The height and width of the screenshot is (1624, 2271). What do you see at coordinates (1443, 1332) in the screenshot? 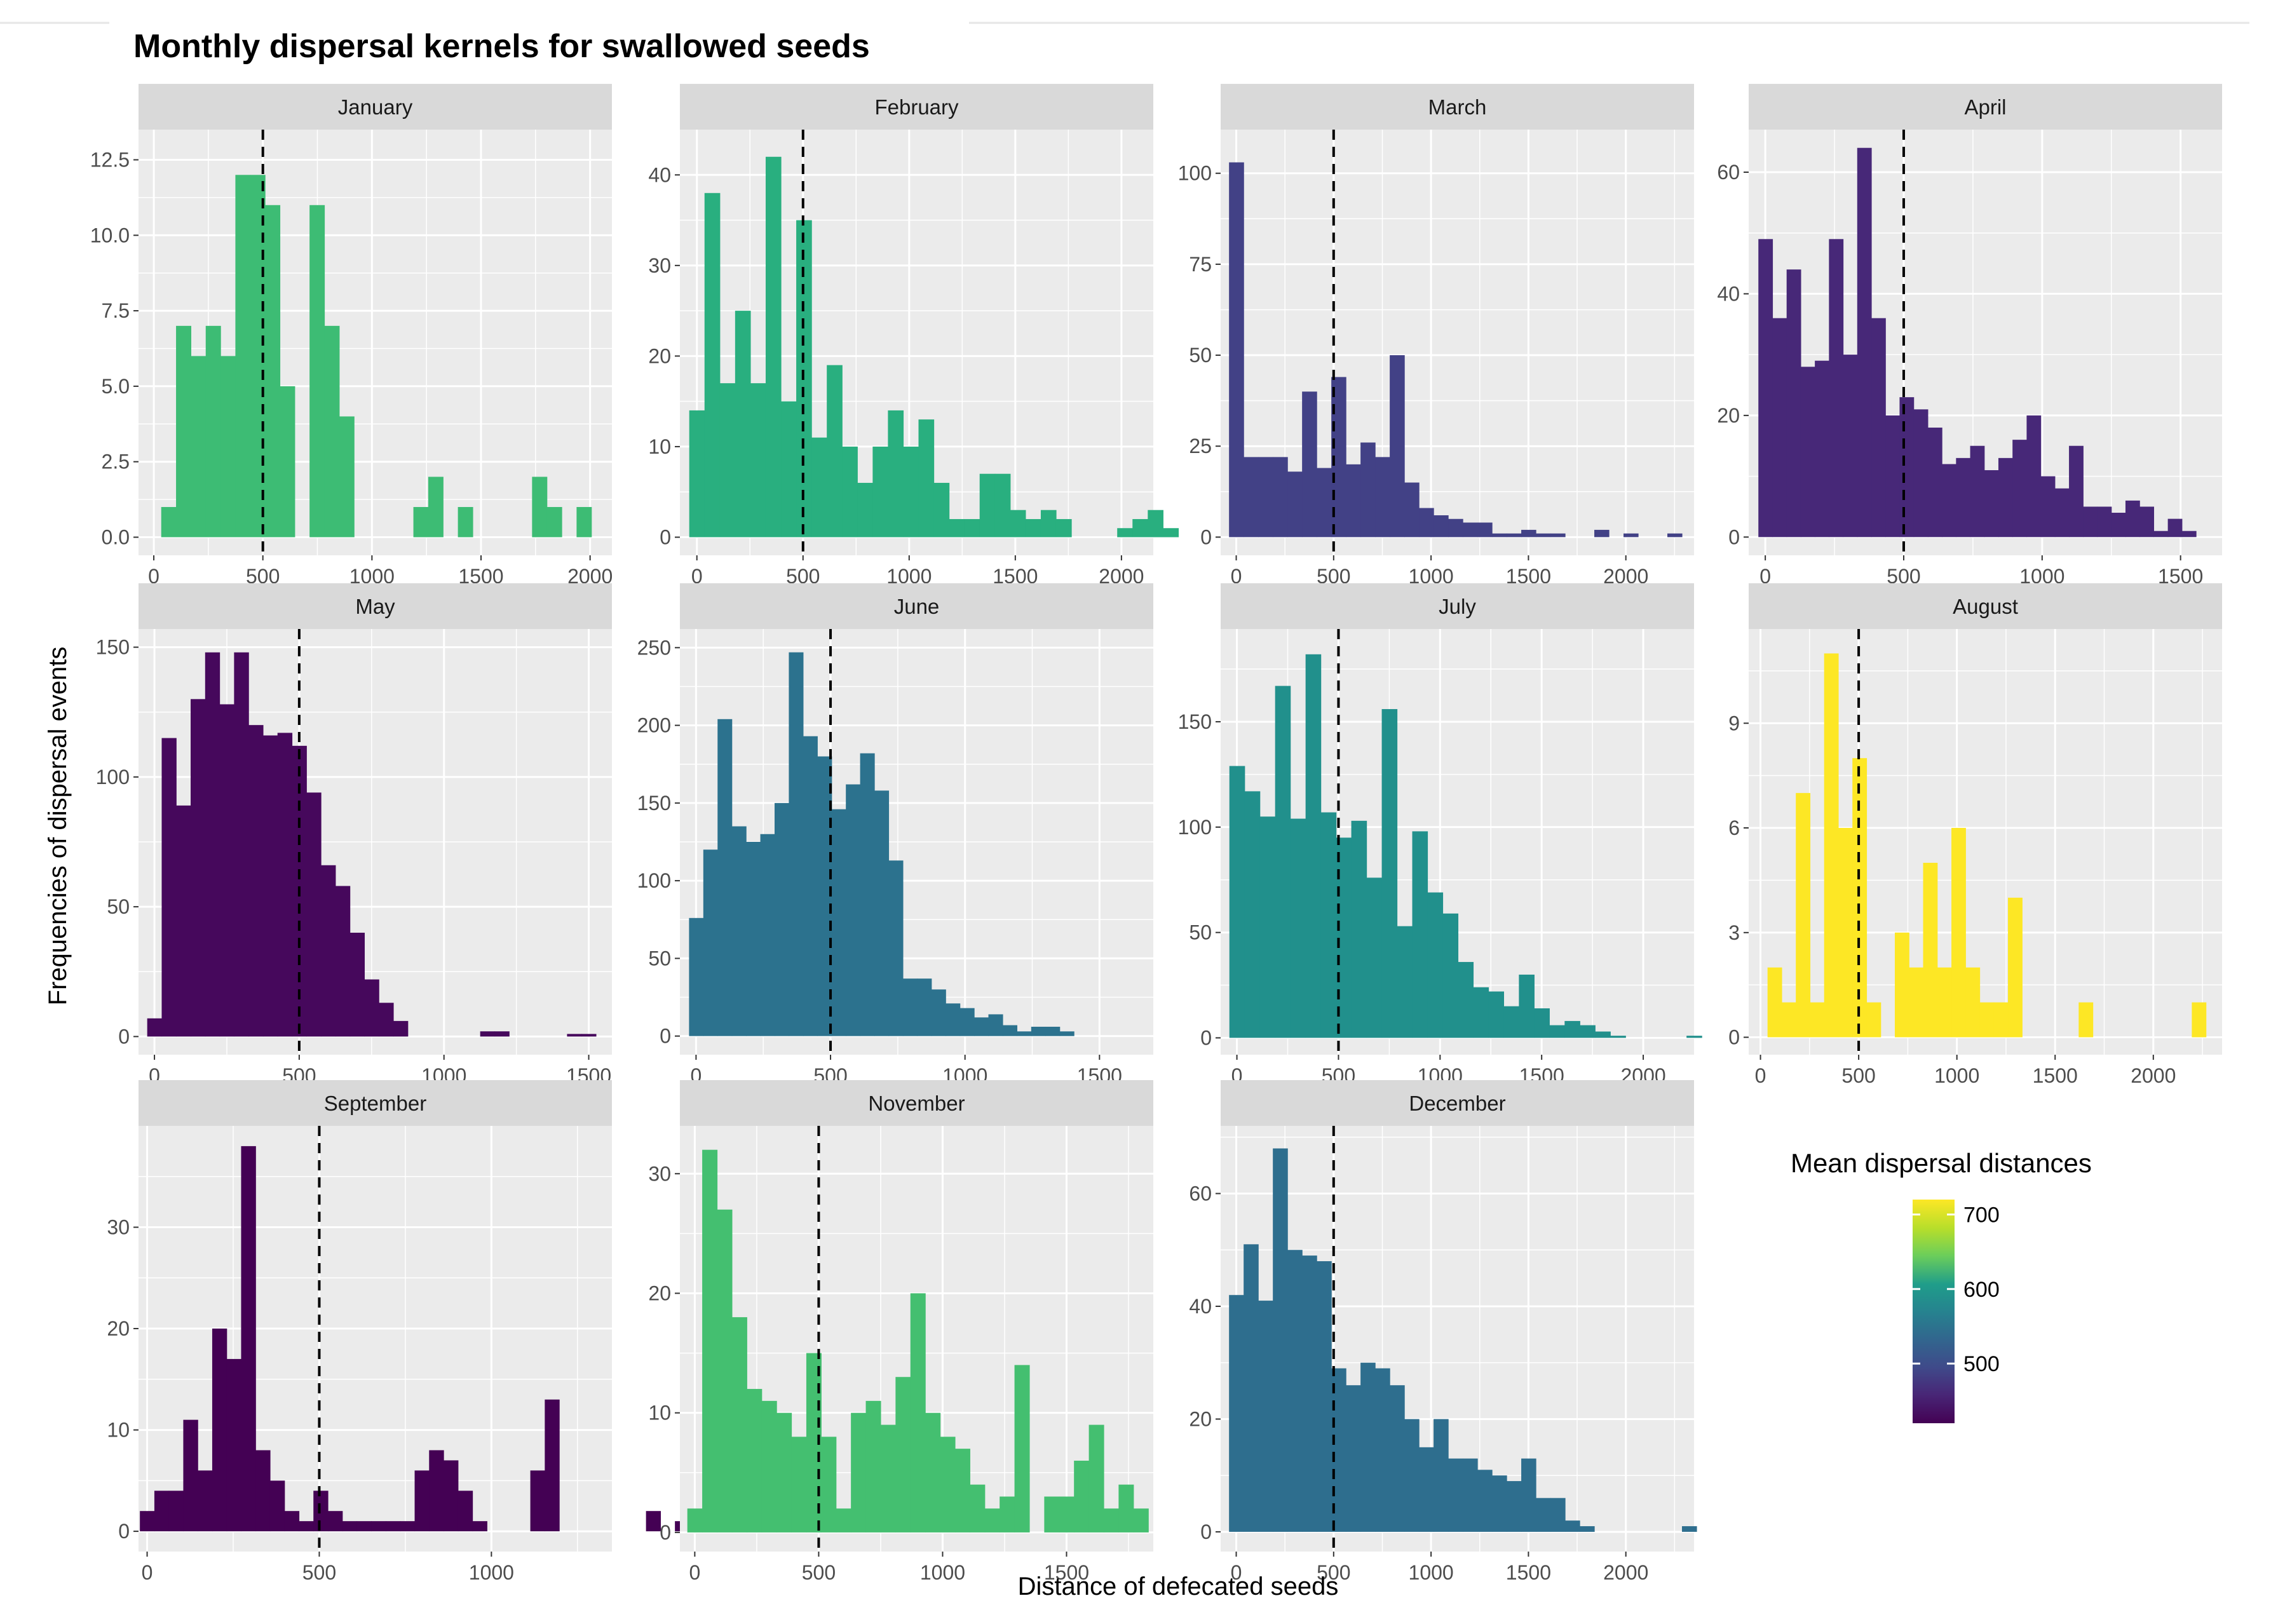
I see `panel-december: December 0 500 1000 1500 2000 0 20 40 60` at bounding box center [1443, 1332].